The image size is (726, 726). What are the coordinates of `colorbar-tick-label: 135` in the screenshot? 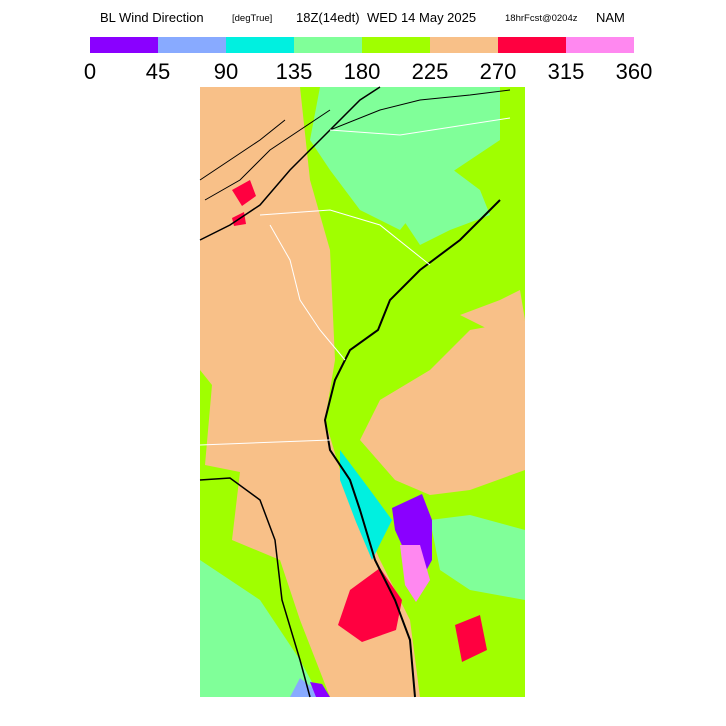 It's located at (294, 71).